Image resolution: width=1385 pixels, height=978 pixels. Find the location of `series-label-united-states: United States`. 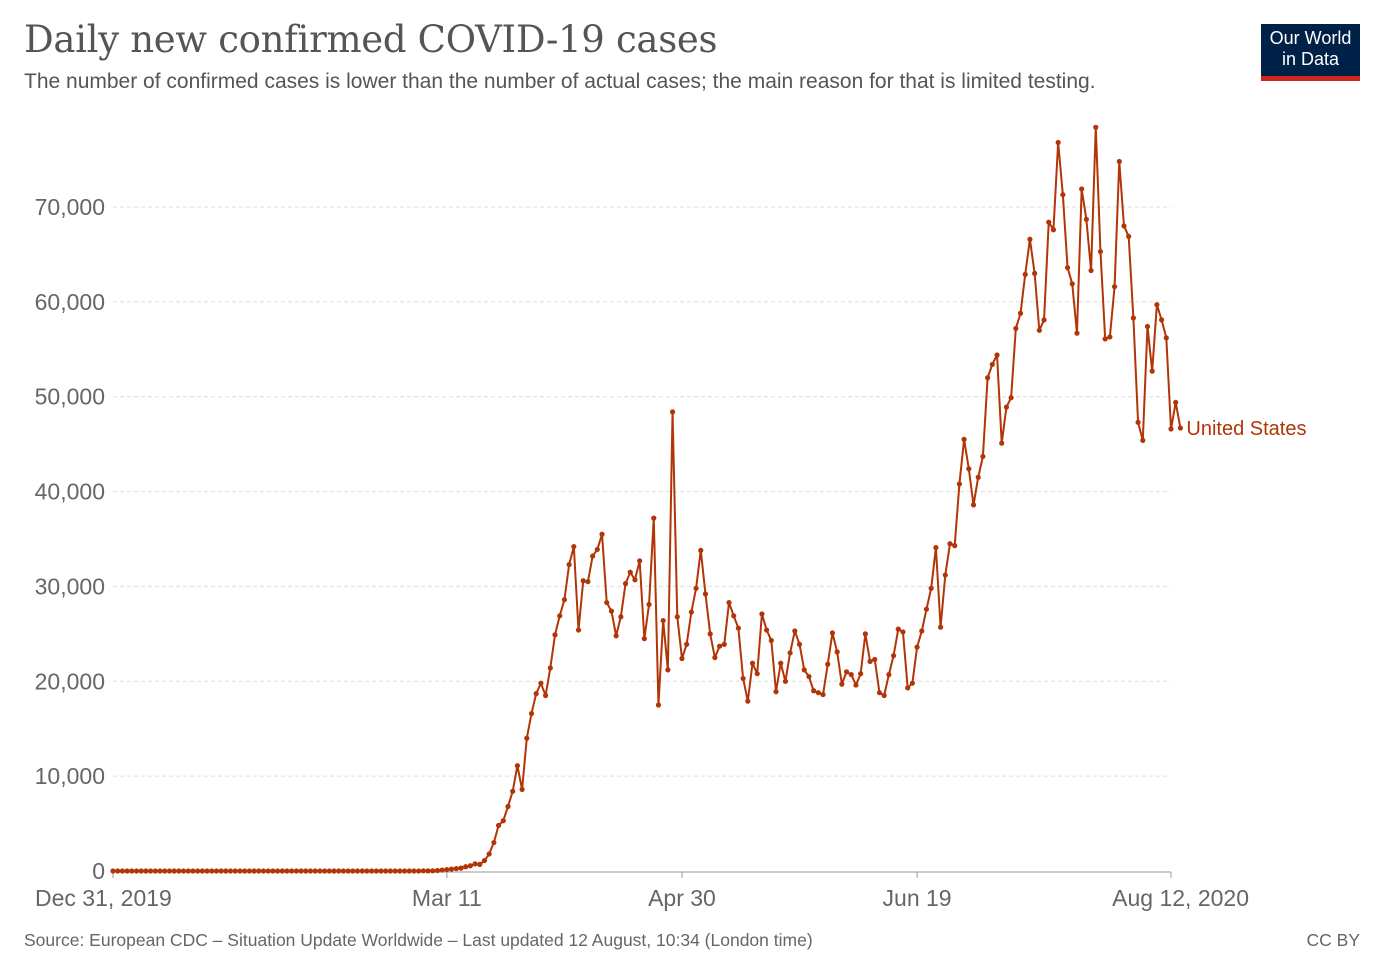

series-label-united-states: United States is located at coordinates (1246, 429).